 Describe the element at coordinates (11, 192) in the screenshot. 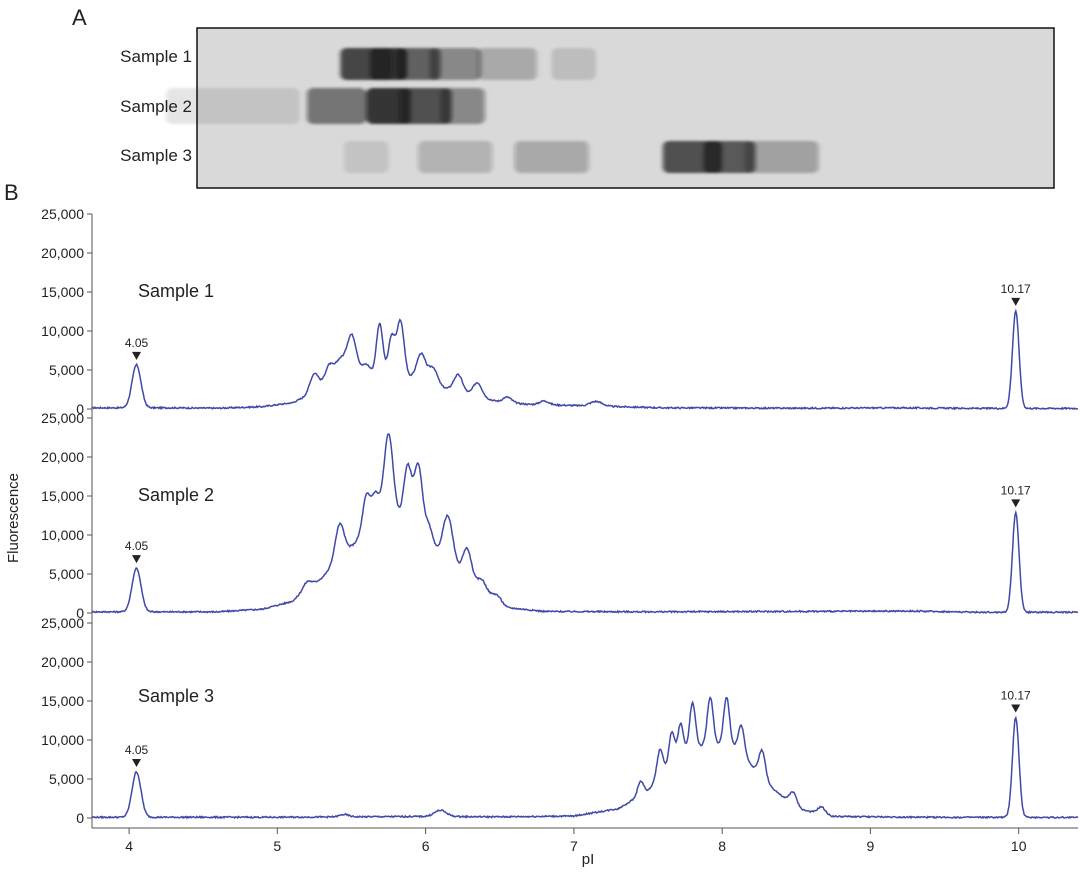

I see `panel-b-letter: B` at that location.